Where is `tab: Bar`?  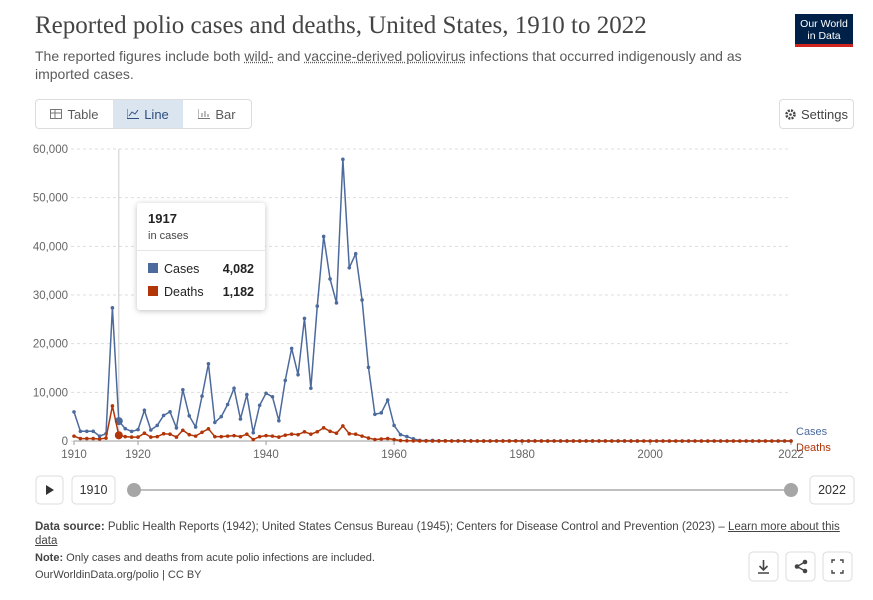
tab: Bar is located at coordinates (217, 114).